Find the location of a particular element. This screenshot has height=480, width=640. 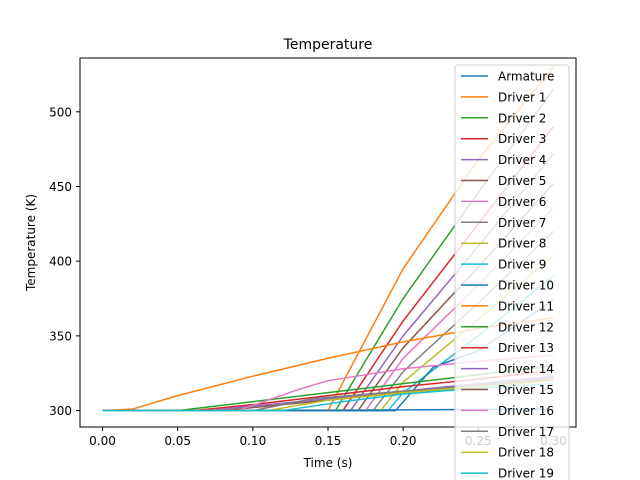

x-tick-label: 0.20 is located at coordinates (403, 441).